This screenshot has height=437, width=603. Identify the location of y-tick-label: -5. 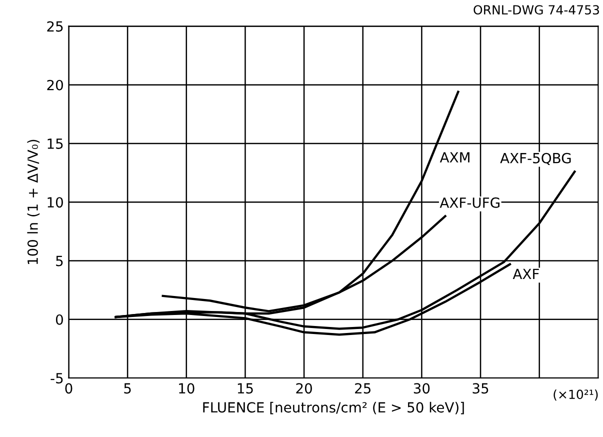
(56, 378).